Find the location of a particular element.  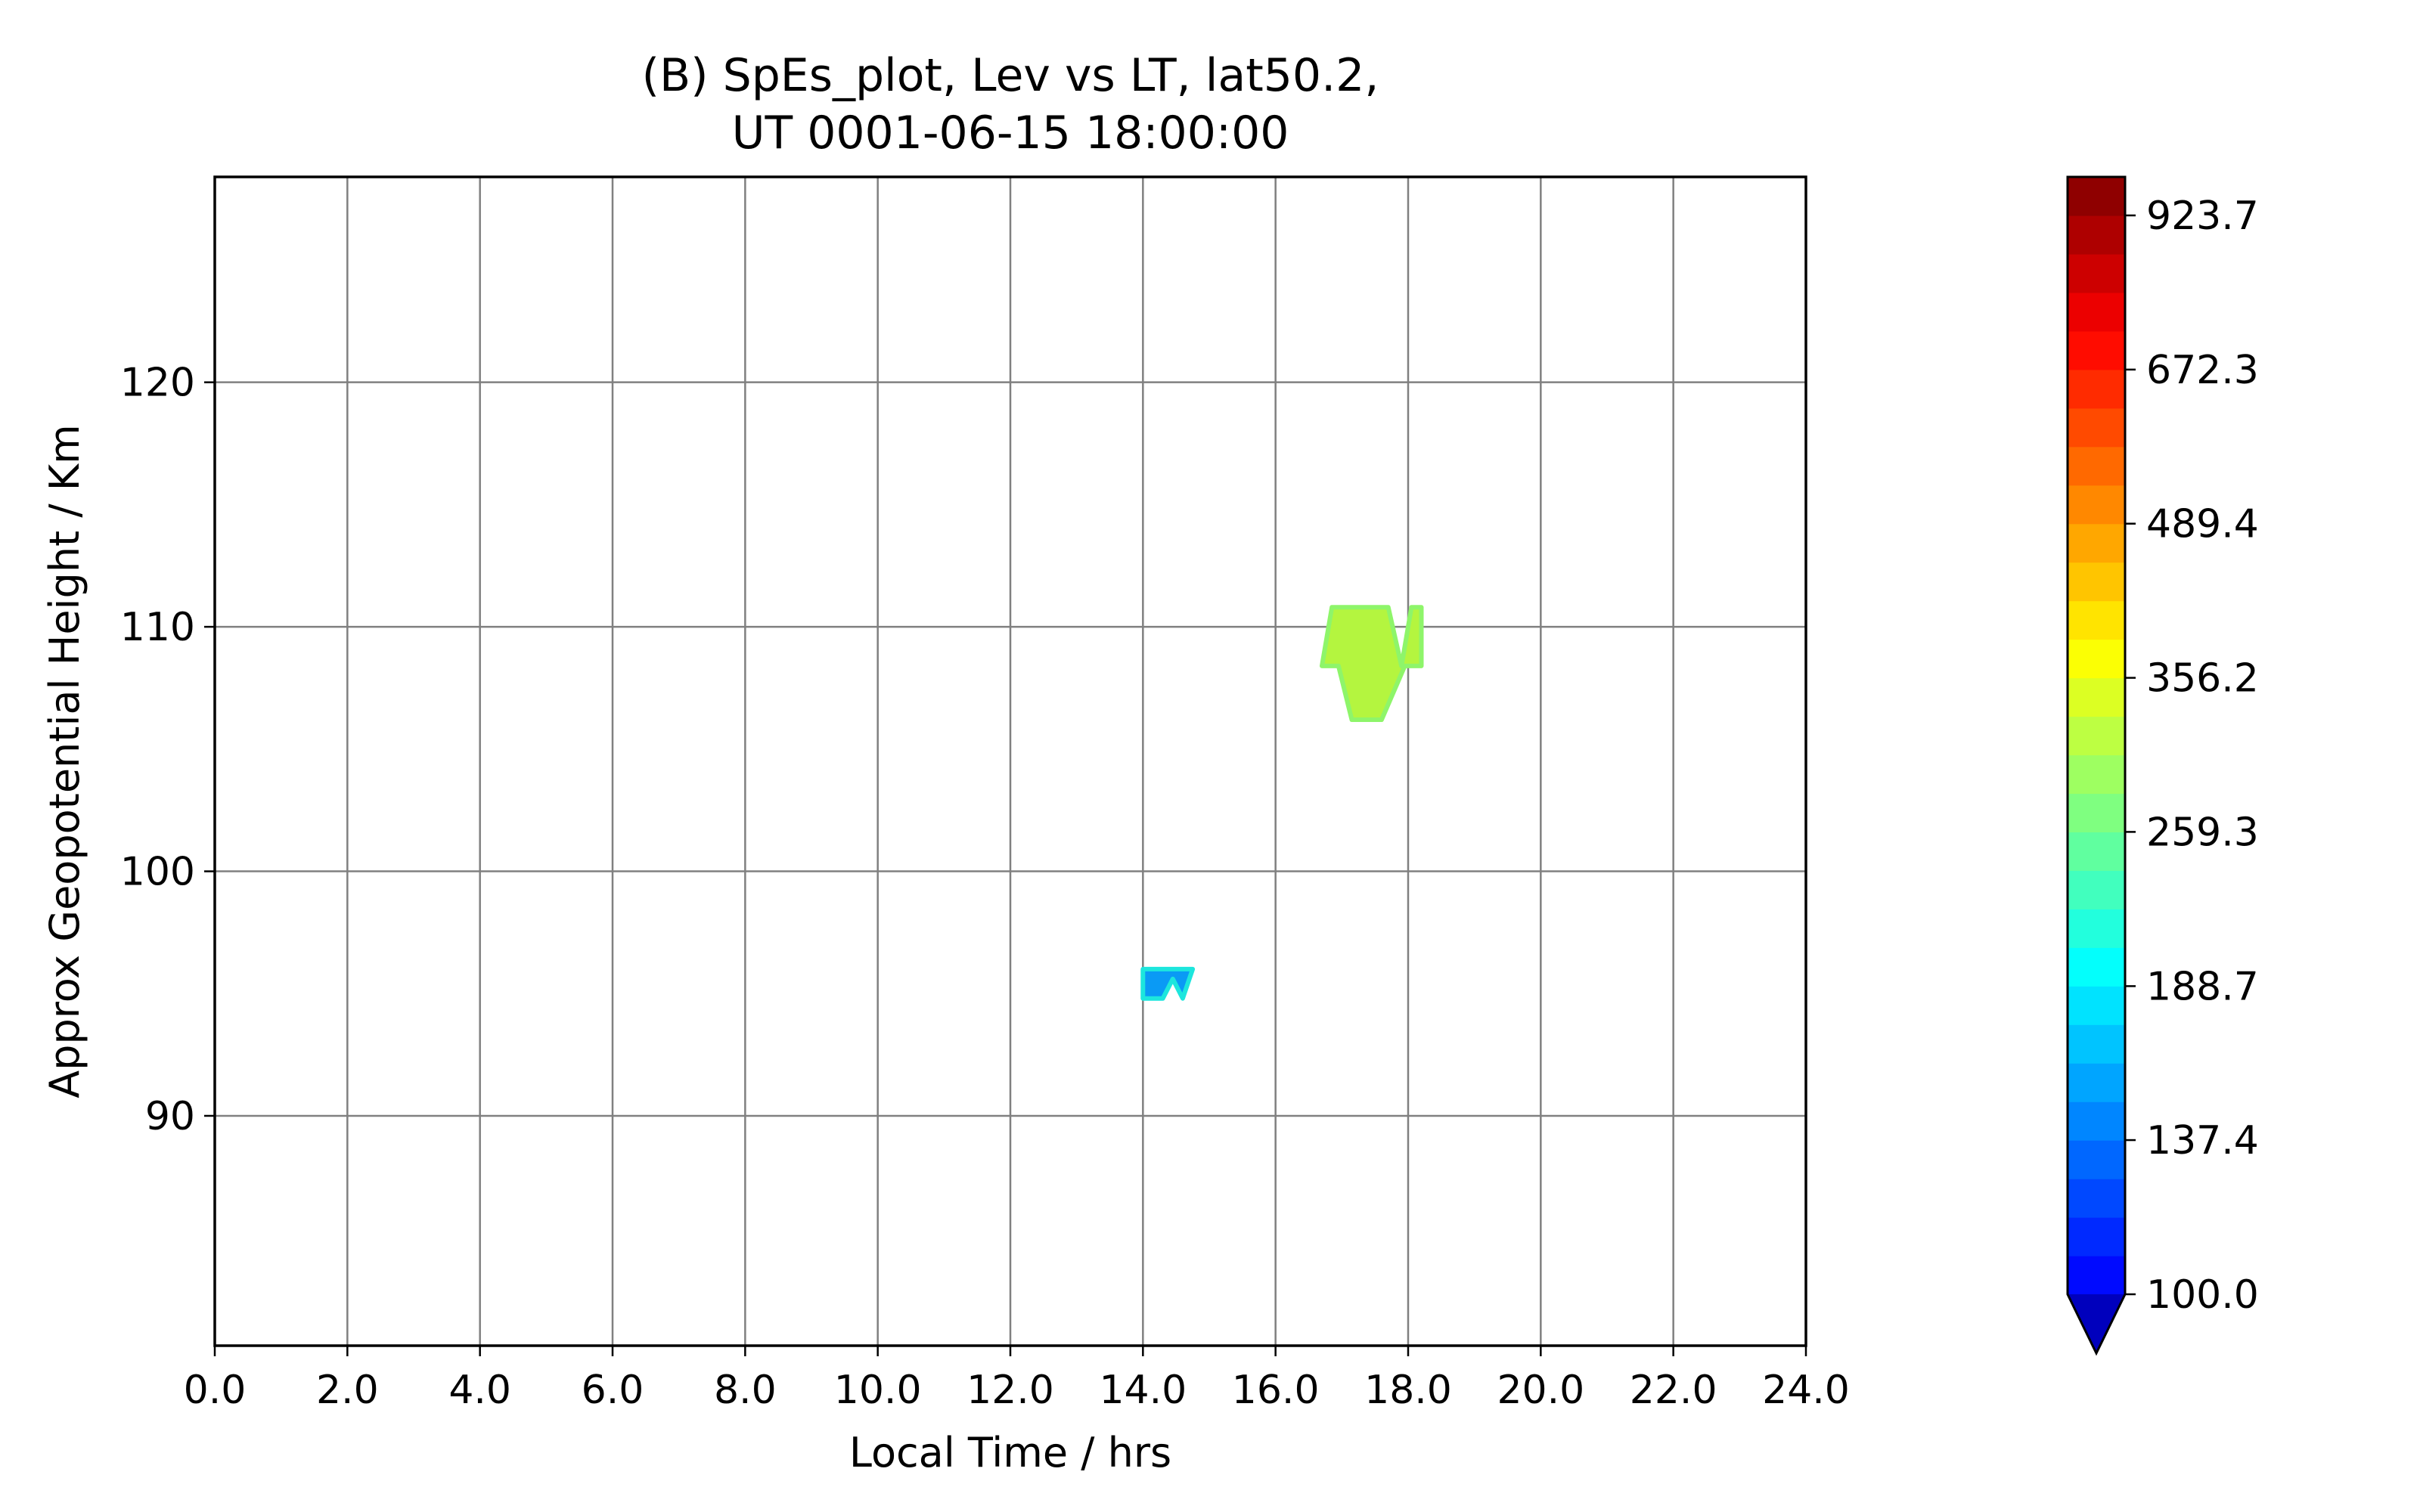

y-tick-label: 90 is located at coordinates (170, 1116).